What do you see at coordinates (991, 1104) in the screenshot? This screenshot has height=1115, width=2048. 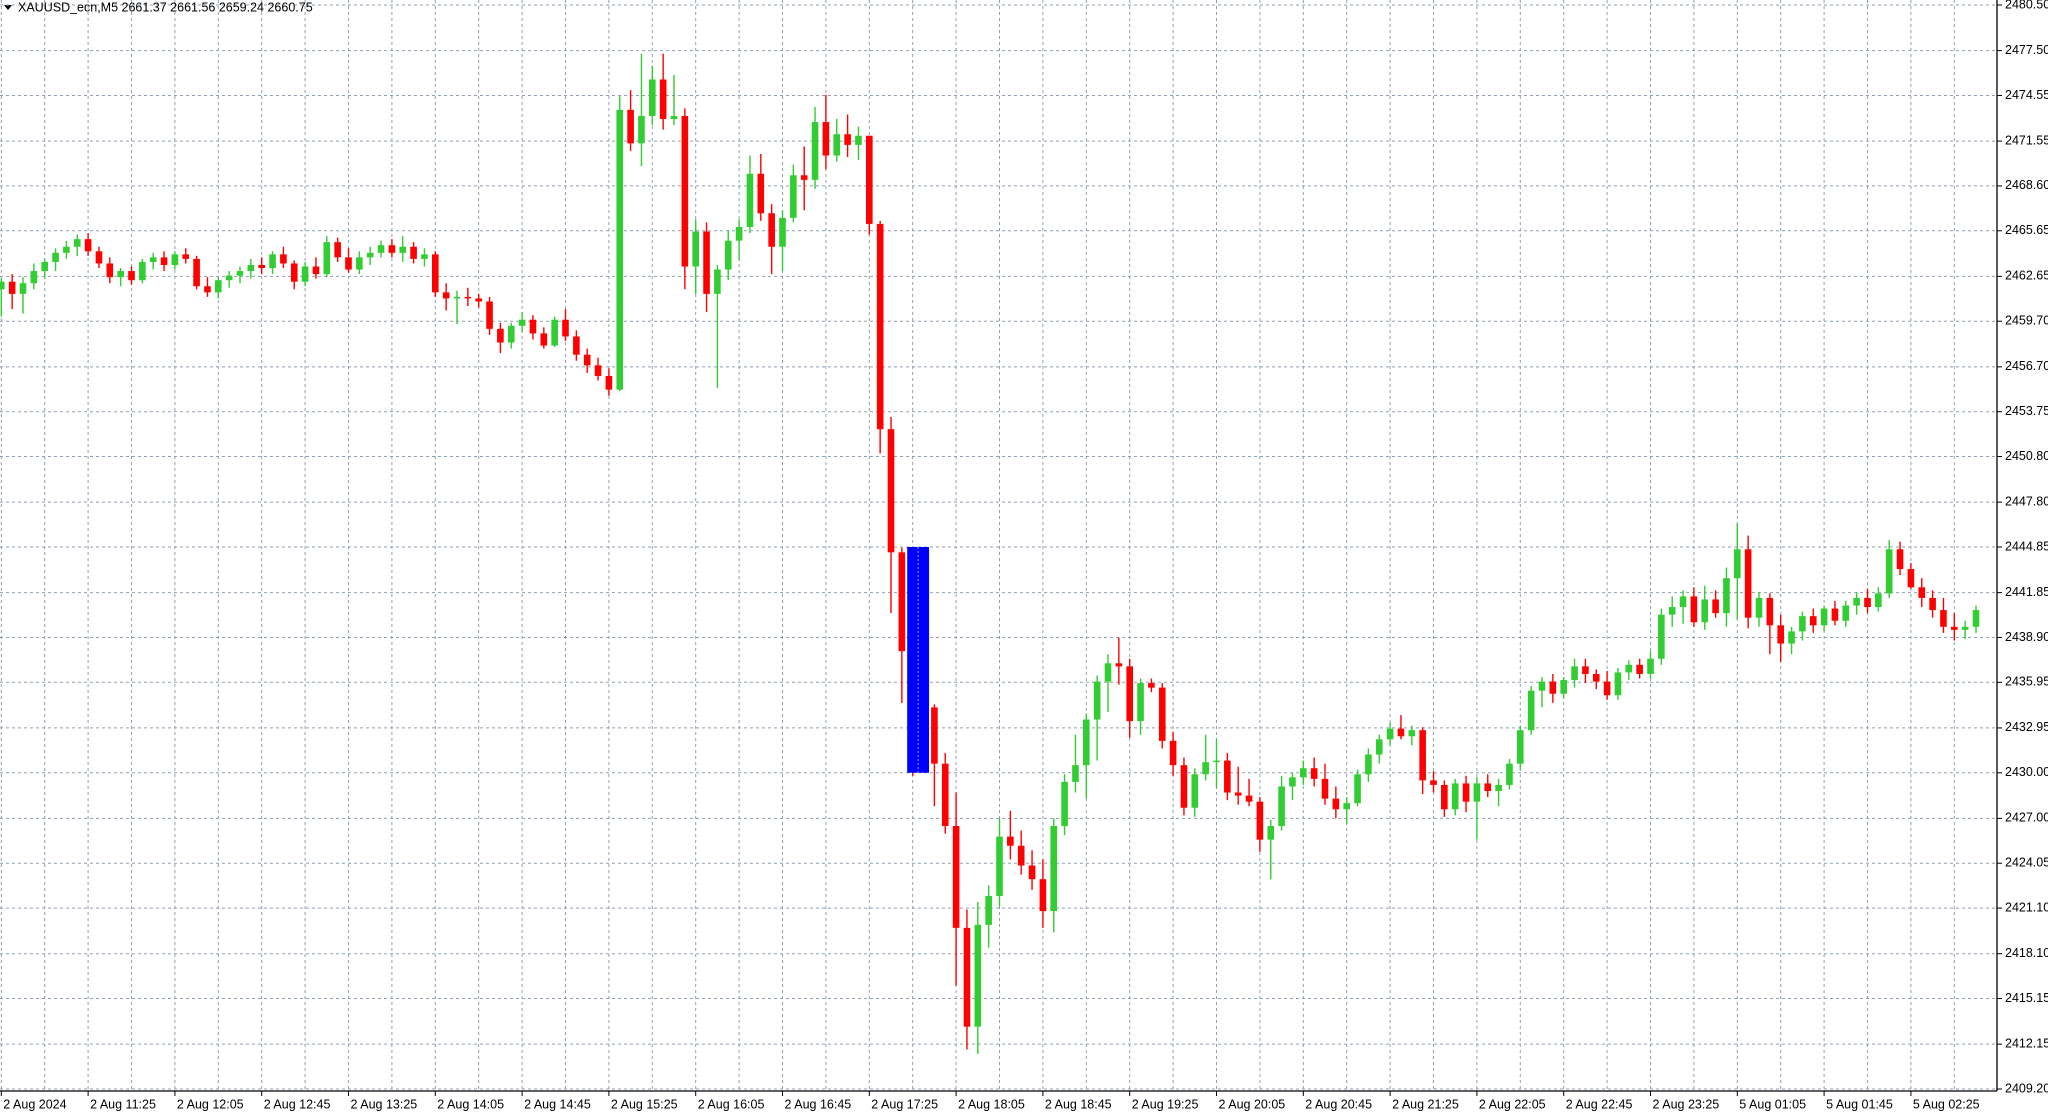 I see `x-tick-label: 2 Aug 18:05` at bounding box center [991, 1104].